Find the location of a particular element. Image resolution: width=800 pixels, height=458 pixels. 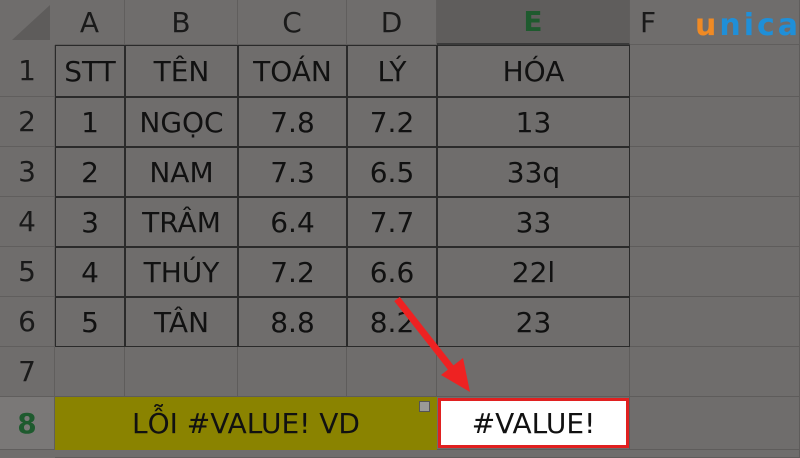

table-header-cell: LÝ is located at coordinates (392, 71).